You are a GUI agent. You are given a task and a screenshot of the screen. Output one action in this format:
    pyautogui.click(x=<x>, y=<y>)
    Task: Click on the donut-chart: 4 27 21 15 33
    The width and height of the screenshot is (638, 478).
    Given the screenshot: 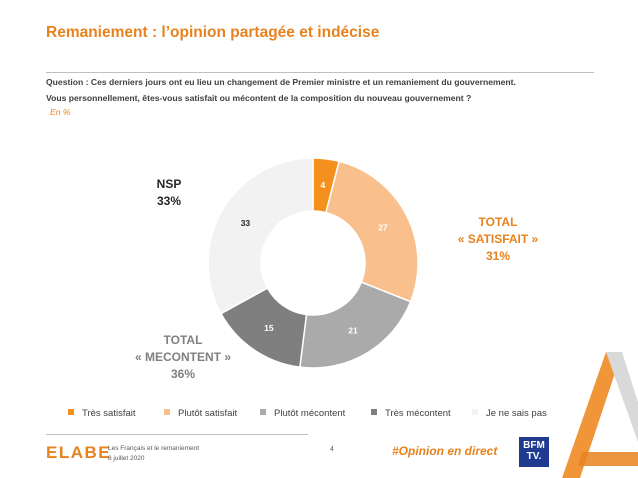 What is the action you would take?
    pyautogui.click(x=313, y=263)
    